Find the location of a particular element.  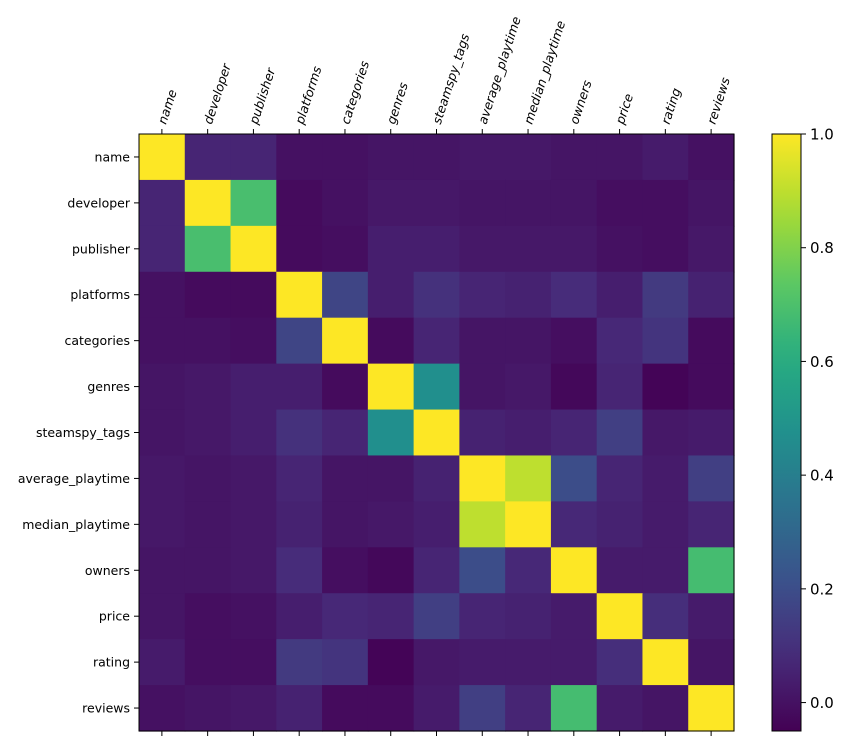

heatmap-cell-platforms-steamspy_tags is located at coordinates (436, 295).